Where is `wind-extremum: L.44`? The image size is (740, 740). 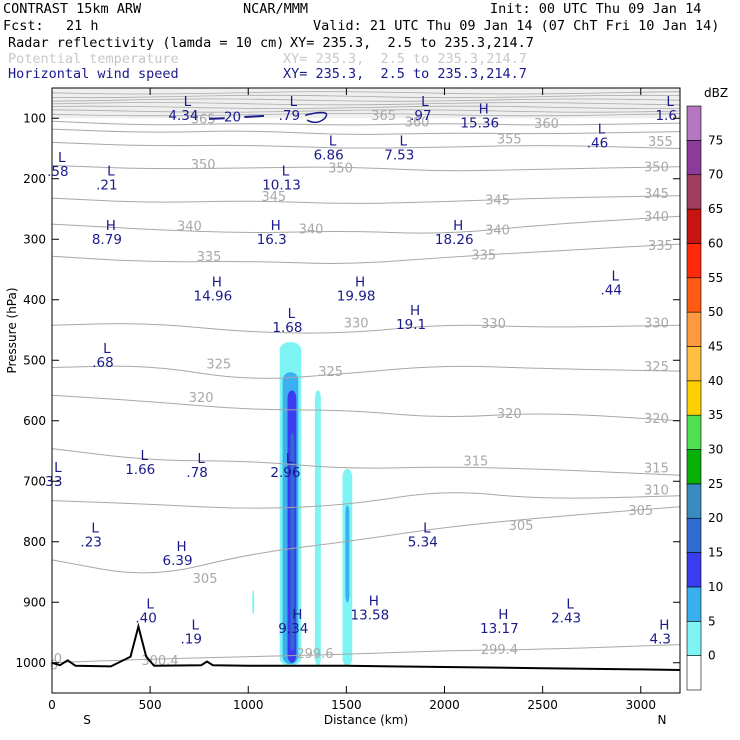 wind-extremum: L.44 is located at coordinates (610, 283).